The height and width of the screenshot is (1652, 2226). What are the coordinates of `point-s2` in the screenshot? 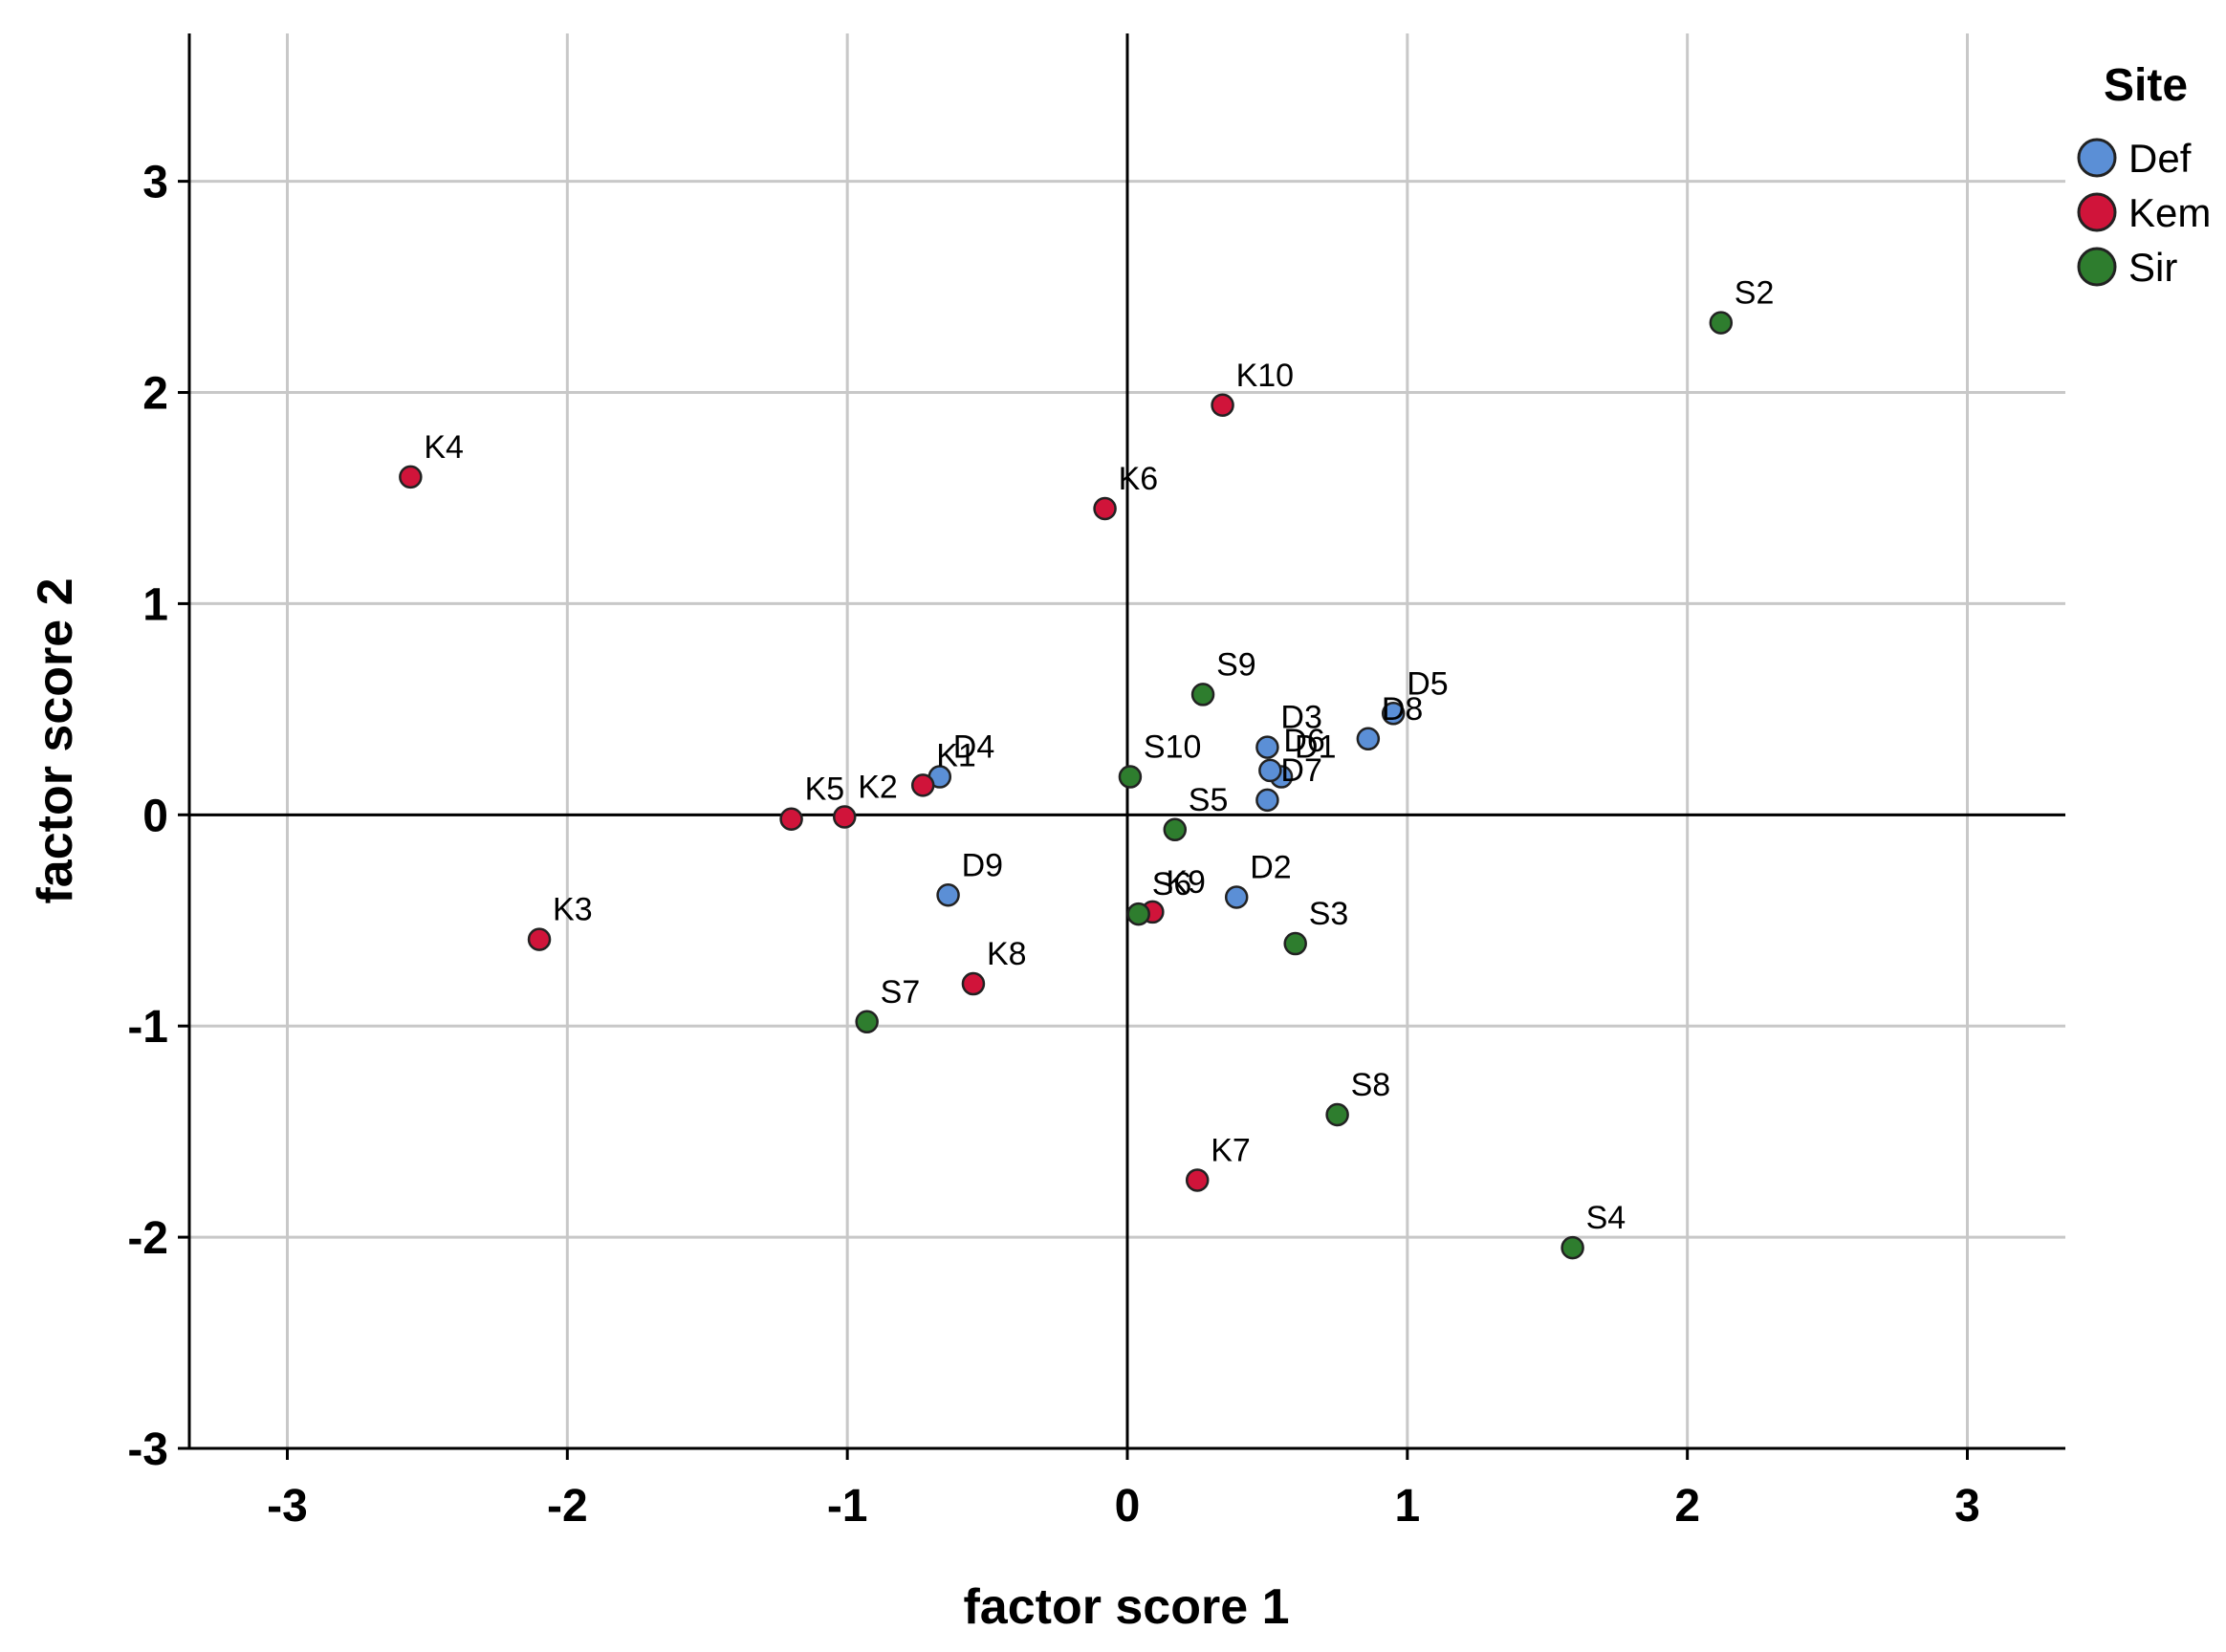 It's located at (1721, 323).